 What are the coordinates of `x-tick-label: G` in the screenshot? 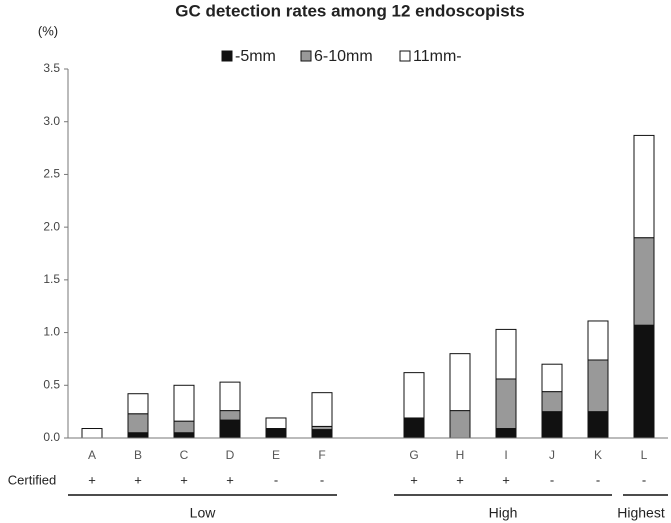 It's located at (413, 455).